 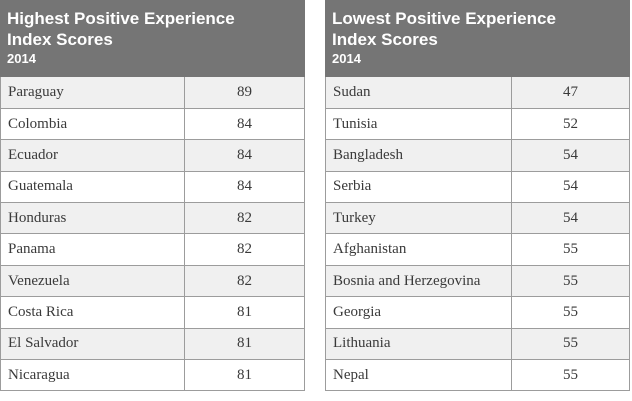 I want to click on country-cell: Nepal, so click(x=418, y=375).